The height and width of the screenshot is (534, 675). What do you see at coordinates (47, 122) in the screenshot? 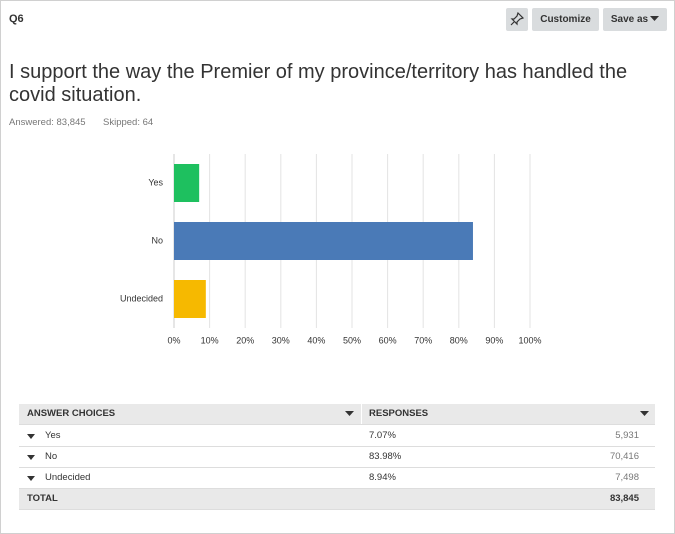
I see `answered-count: Answered: 83,845` at bounding box center [47, 122].